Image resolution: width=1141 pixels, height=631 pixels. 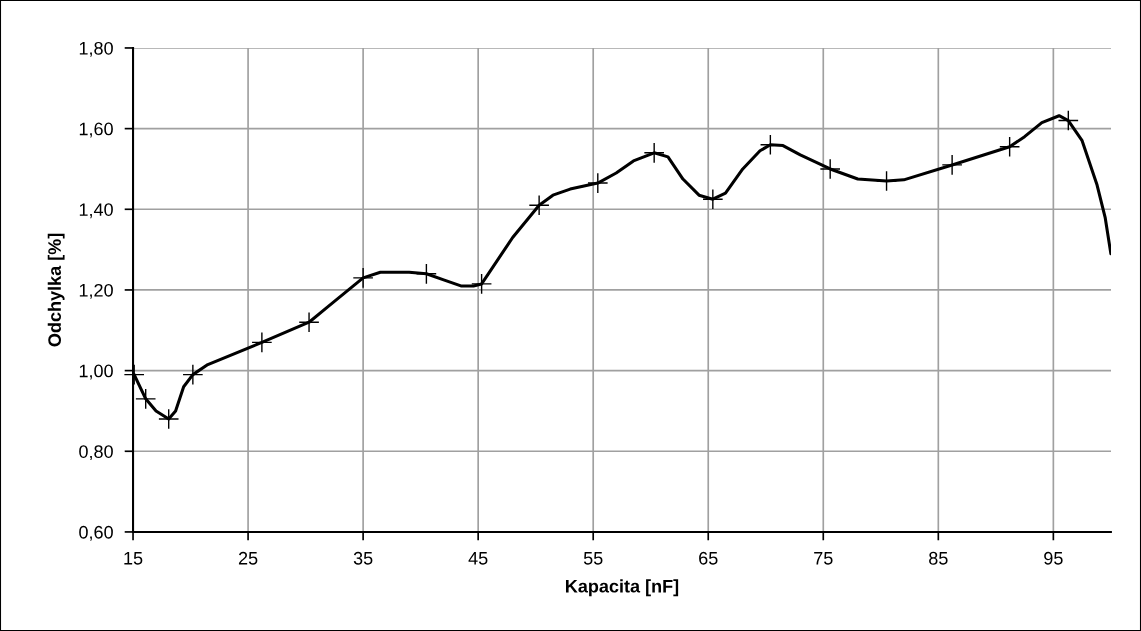 What do you see at coordinates (96, 49) in the screenshot?
I see `y-tick-label: 1,80` at bounding box center [96, 49].